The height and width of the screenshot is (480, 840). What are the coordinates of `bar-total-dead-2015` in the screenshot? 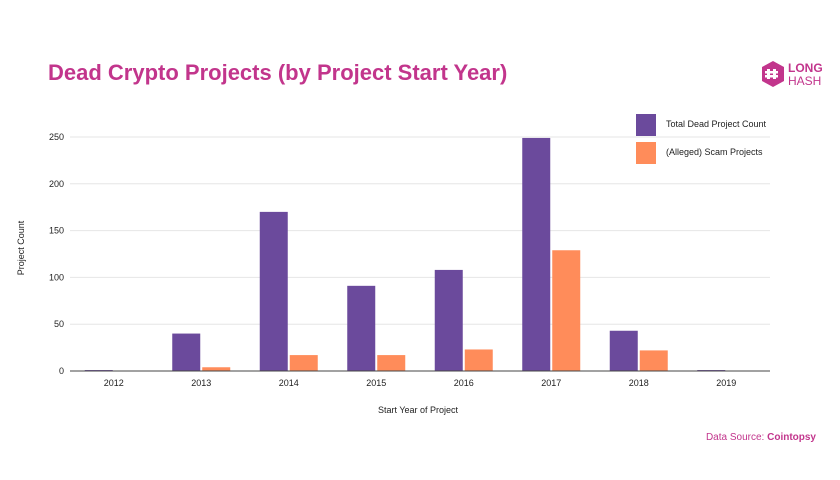 It's located at (361, 328).